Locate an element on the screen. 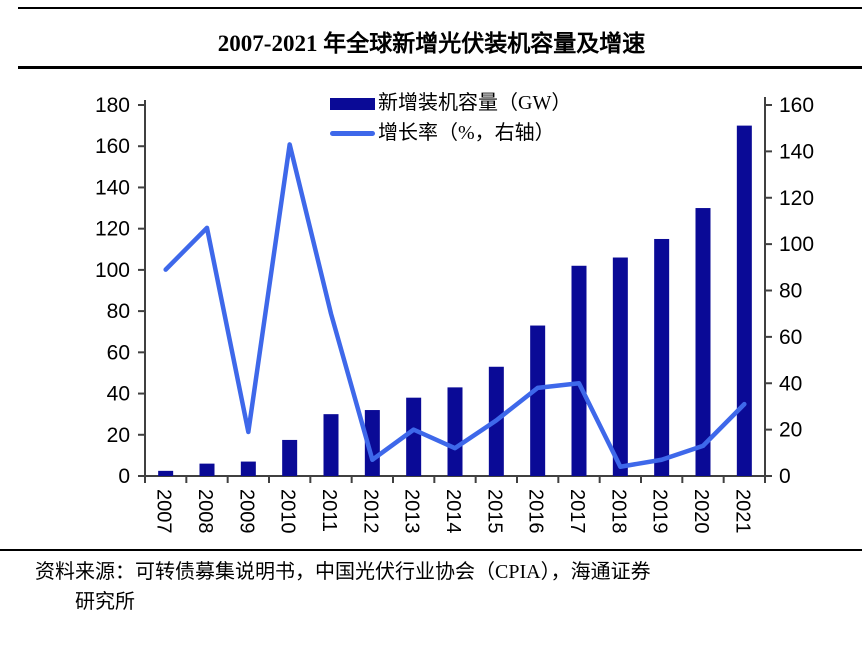  x-tick-label-2012: 2012 is located at coordinates (370, 511).